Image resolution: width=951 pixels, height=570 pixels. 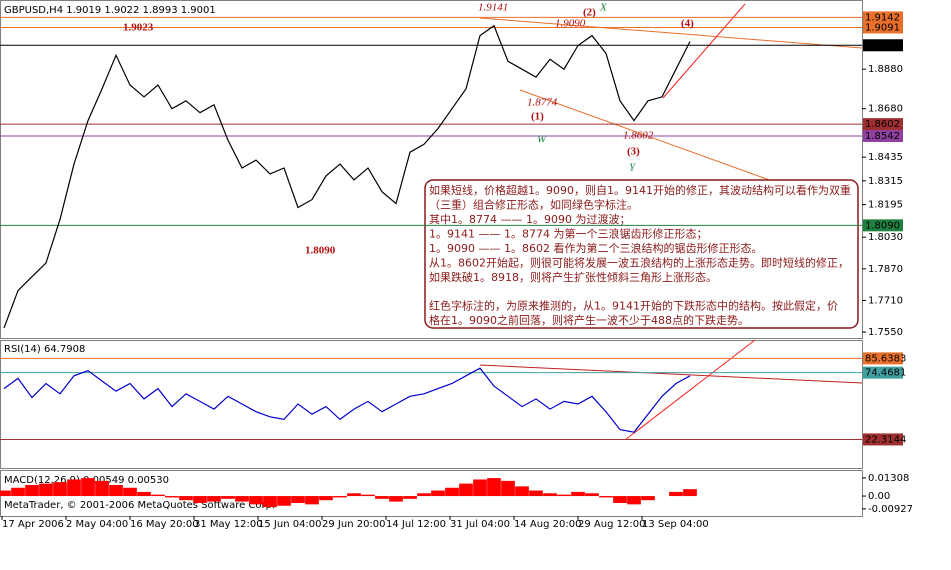 What do you see at coordinates (885, 269) in the screenshot?
I see `y-tick-label: 1.7870` at bounding box center [885, 269].